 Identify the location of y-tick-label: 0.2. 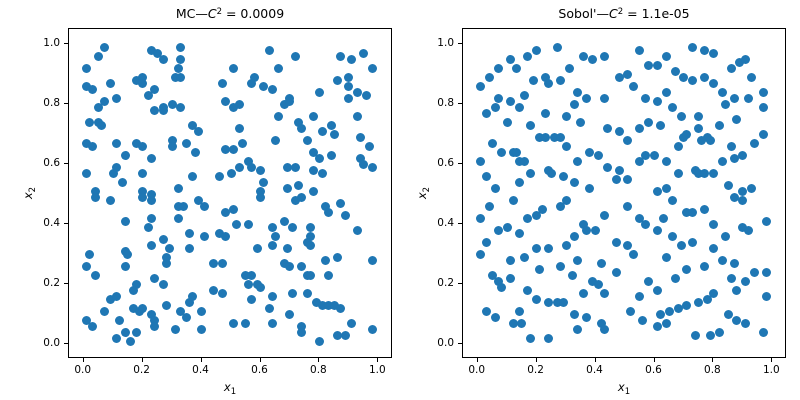
(445, 283).